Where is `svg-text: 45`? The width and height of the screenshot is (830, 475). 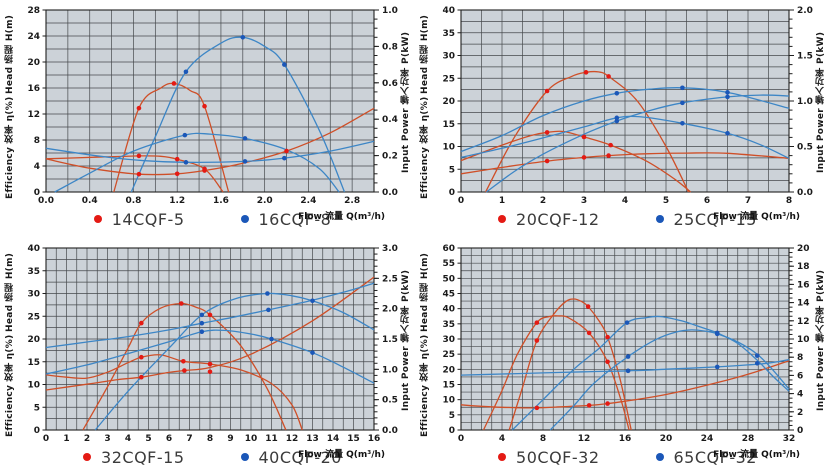 svg-text: 45 is located at coordinates (448, 295).